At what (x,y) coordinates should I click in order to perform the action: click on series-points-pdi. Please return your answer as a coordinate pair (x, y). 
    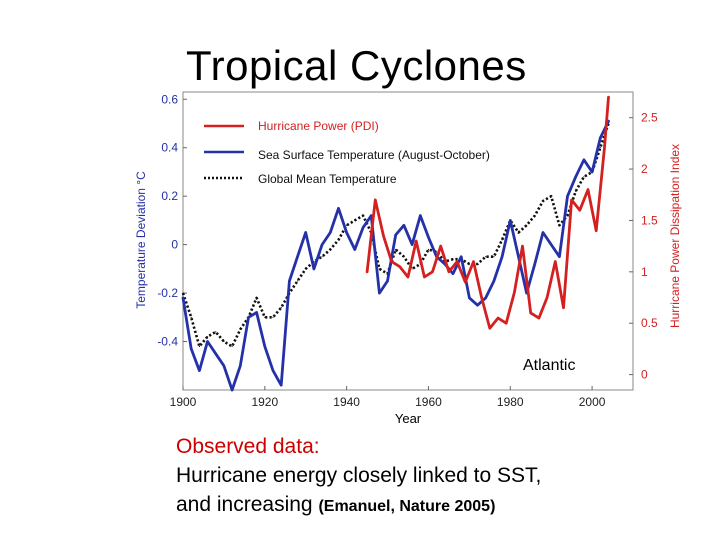
    Looking at the image, I should click on (488, 212).